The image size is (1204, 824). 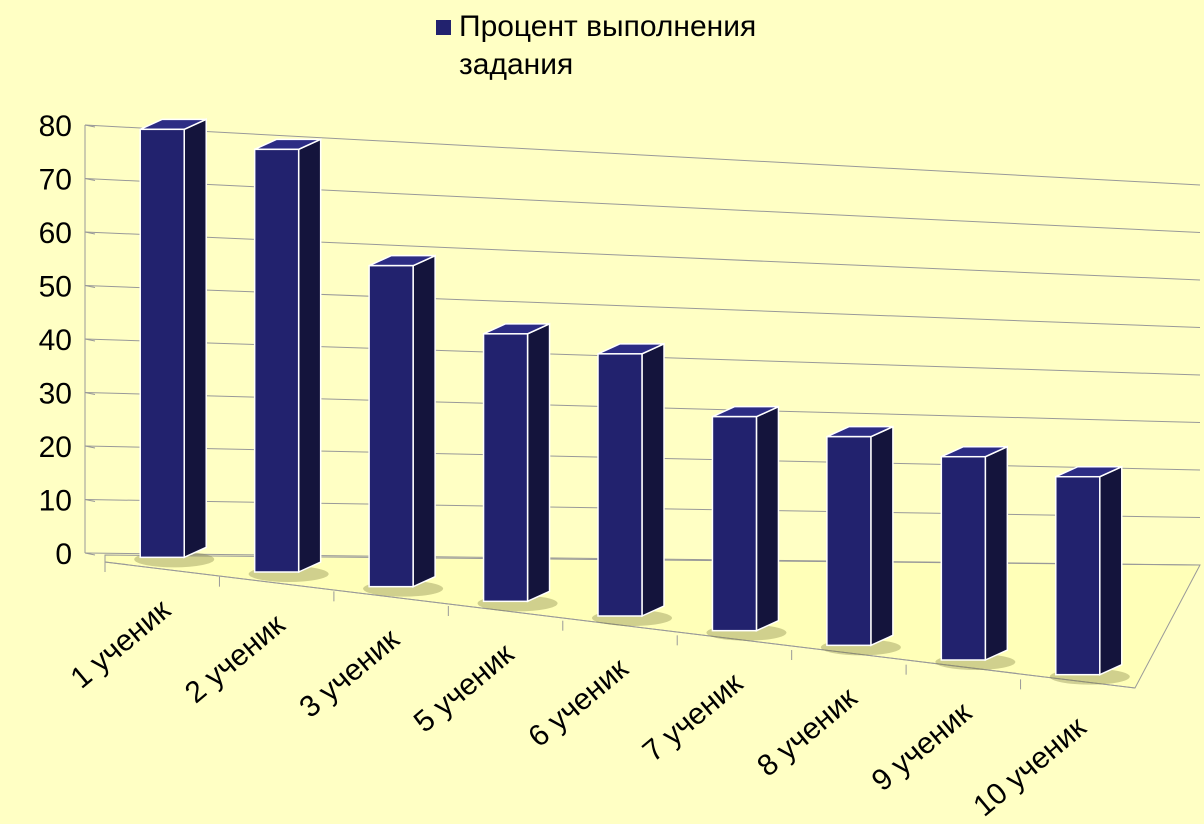 What do you see at coordinates (55, 340) in the screenshot?
I see `y-tick-label: 40` at bounding box center [55, 340].